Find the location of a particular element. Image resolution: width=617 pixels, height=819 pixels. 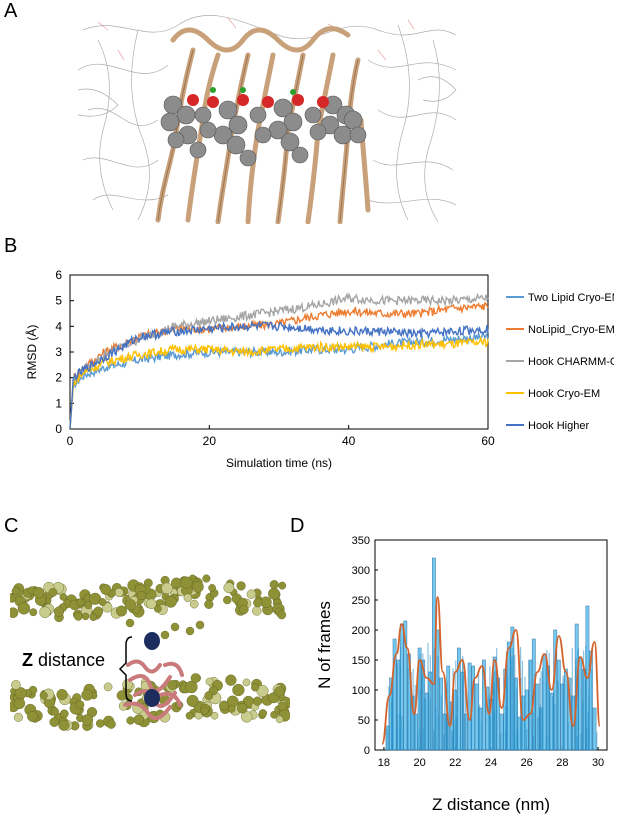

y-tick-label: 6 is located at coordinates (58, 275).